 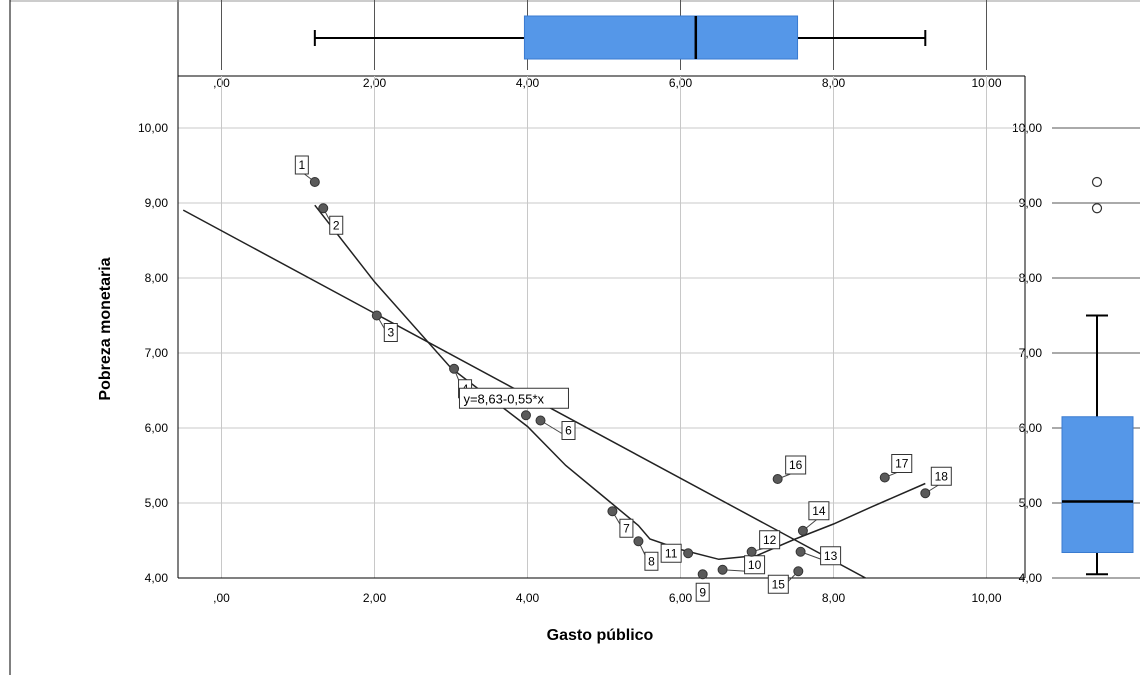 What do you see at coordinates (157, 353) in the screenshot?
I see `y-tick-label: 7,00` at bounding box center [157, 353].